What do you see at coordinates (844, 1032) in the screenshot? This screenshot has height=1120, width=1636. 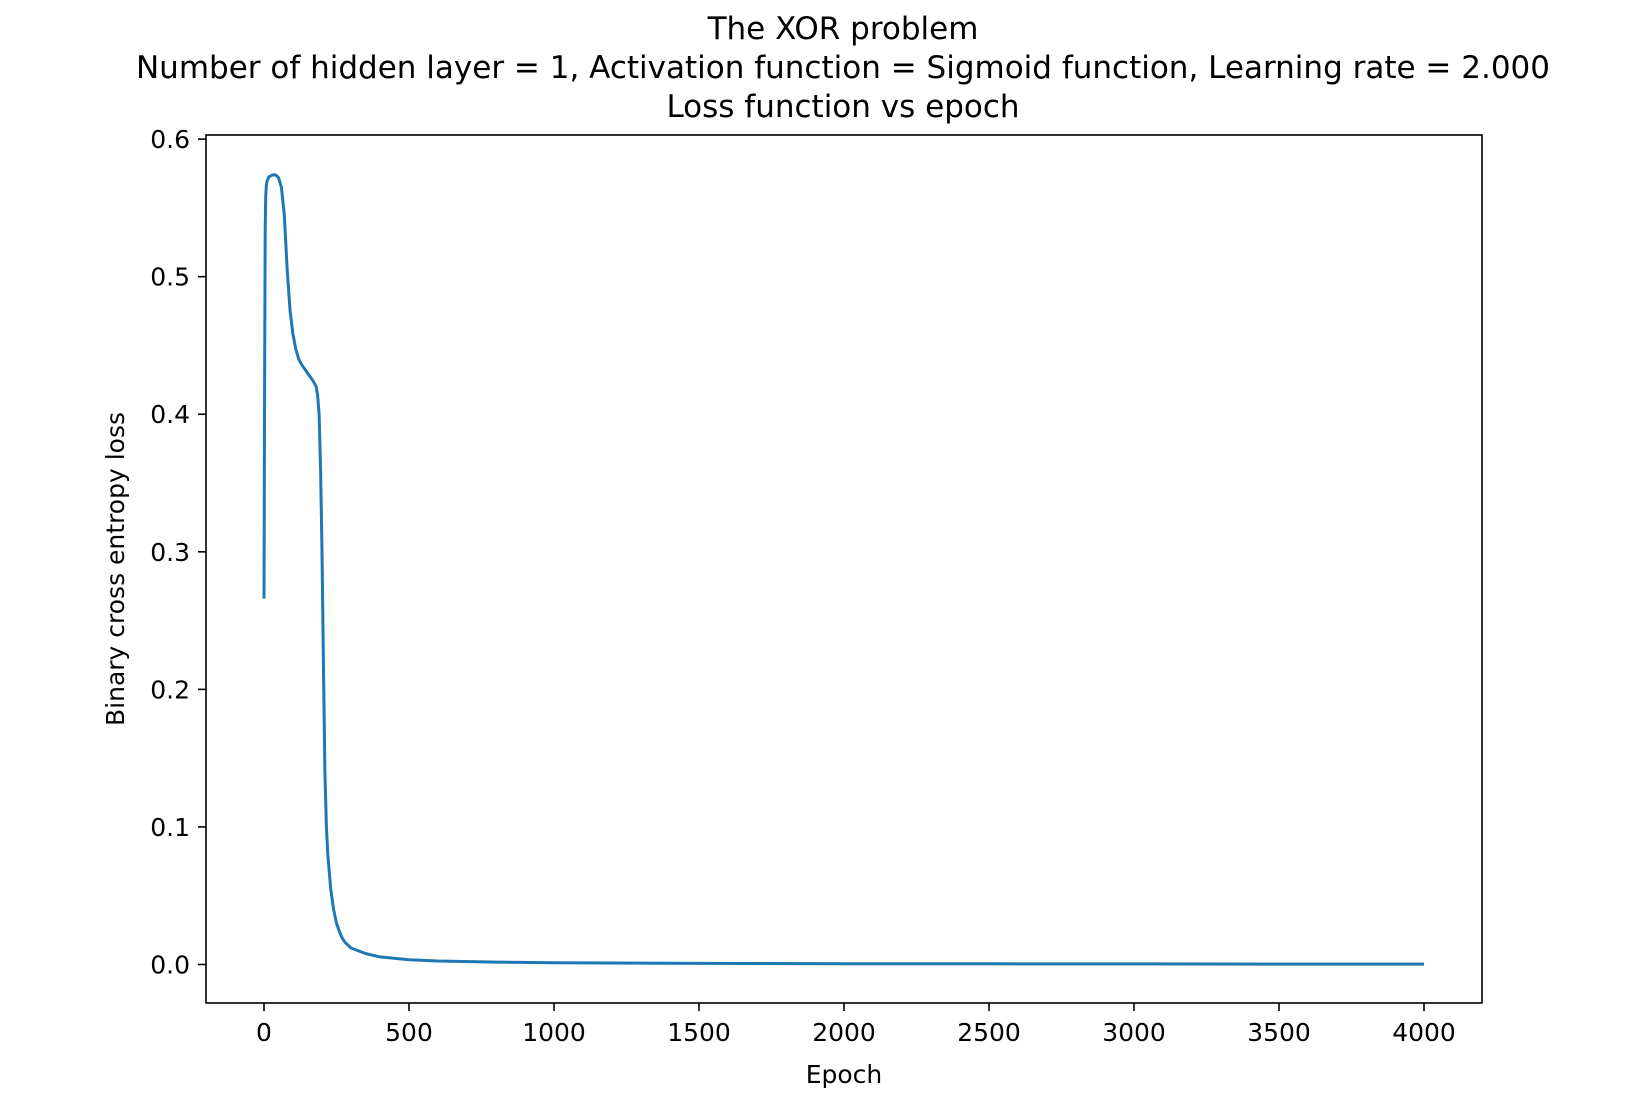 I see `x-tick-label: 2000` at bounding box center [844, 1032].